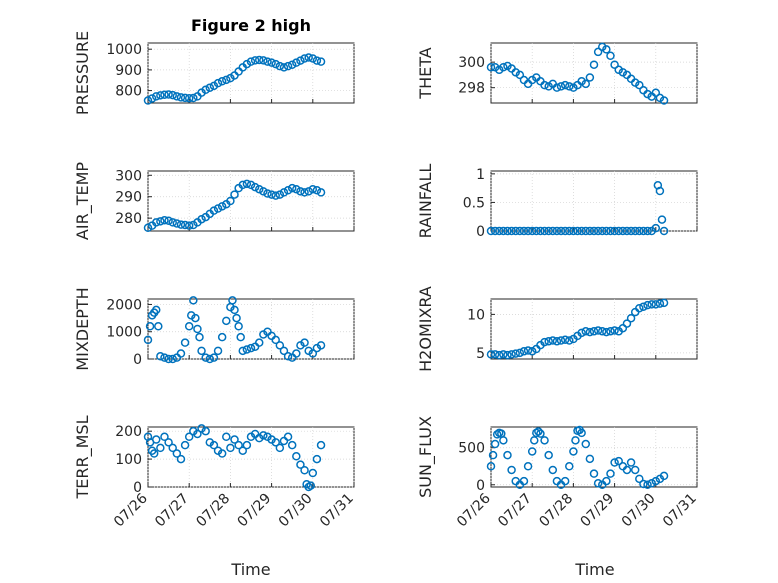  What do you see at coordinates (471, 449) in the screenshot?
I see `sun-flux-y-tick-label: 500` at bounding box center [471, 449].